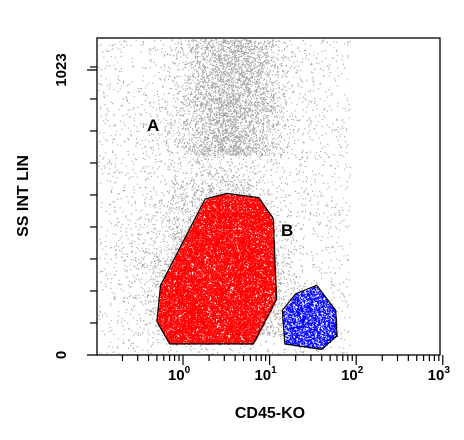 The width and height of the screenshot is (464, 440). I want to click on gate-B-outline, so click(309, 317).